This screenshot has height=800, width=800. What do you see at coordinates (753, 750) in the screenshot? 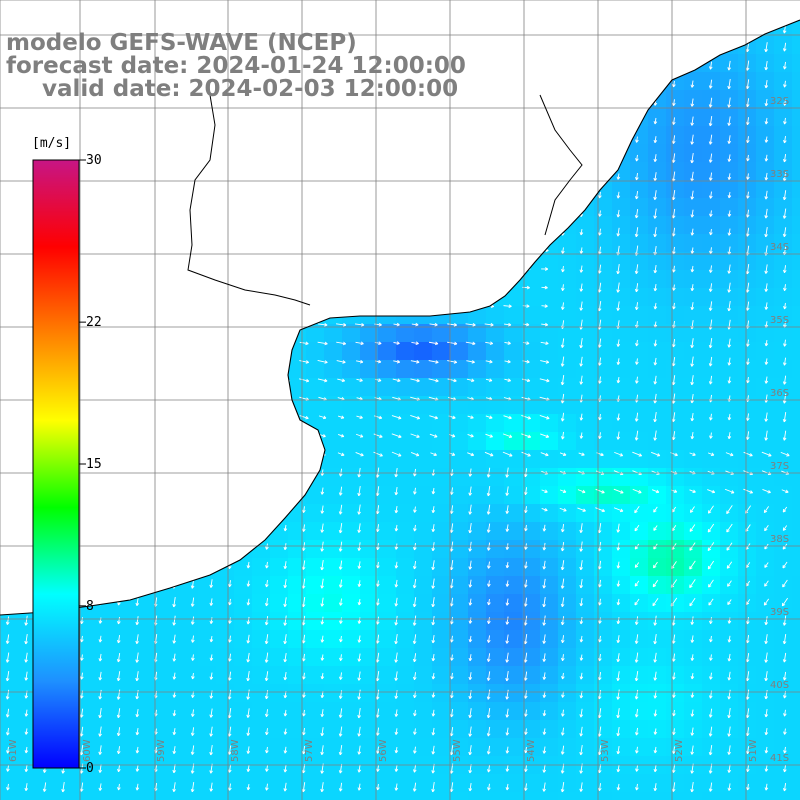
I see `longitude-label: 51W` at bounding box center [753, 750].